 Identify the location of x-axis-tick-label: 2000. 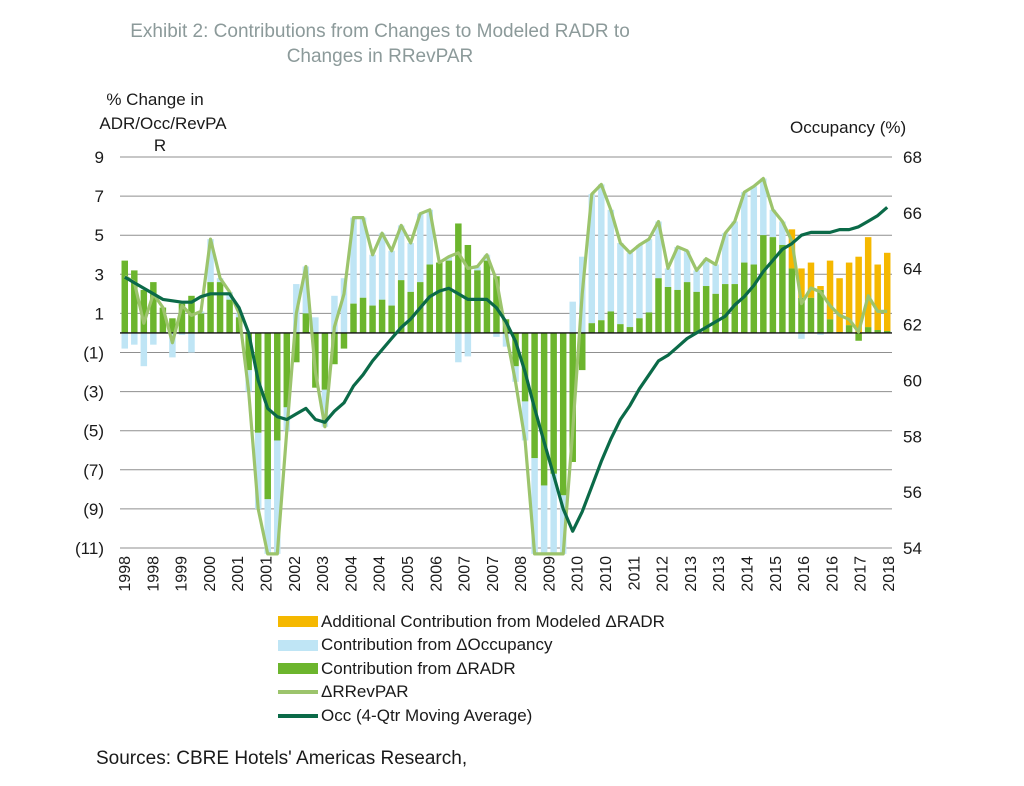
(210, 574).